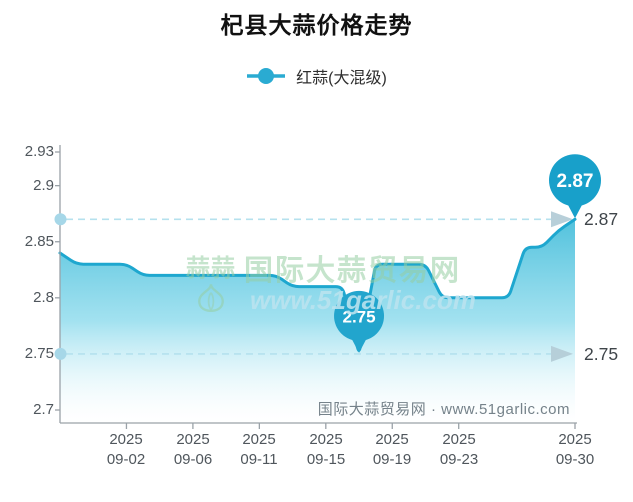 This screenshot has height=502, width=633. Describe the element at coordinates (193, 459) in the screenshot. I see `x-tick-date: 09-06` at that location.